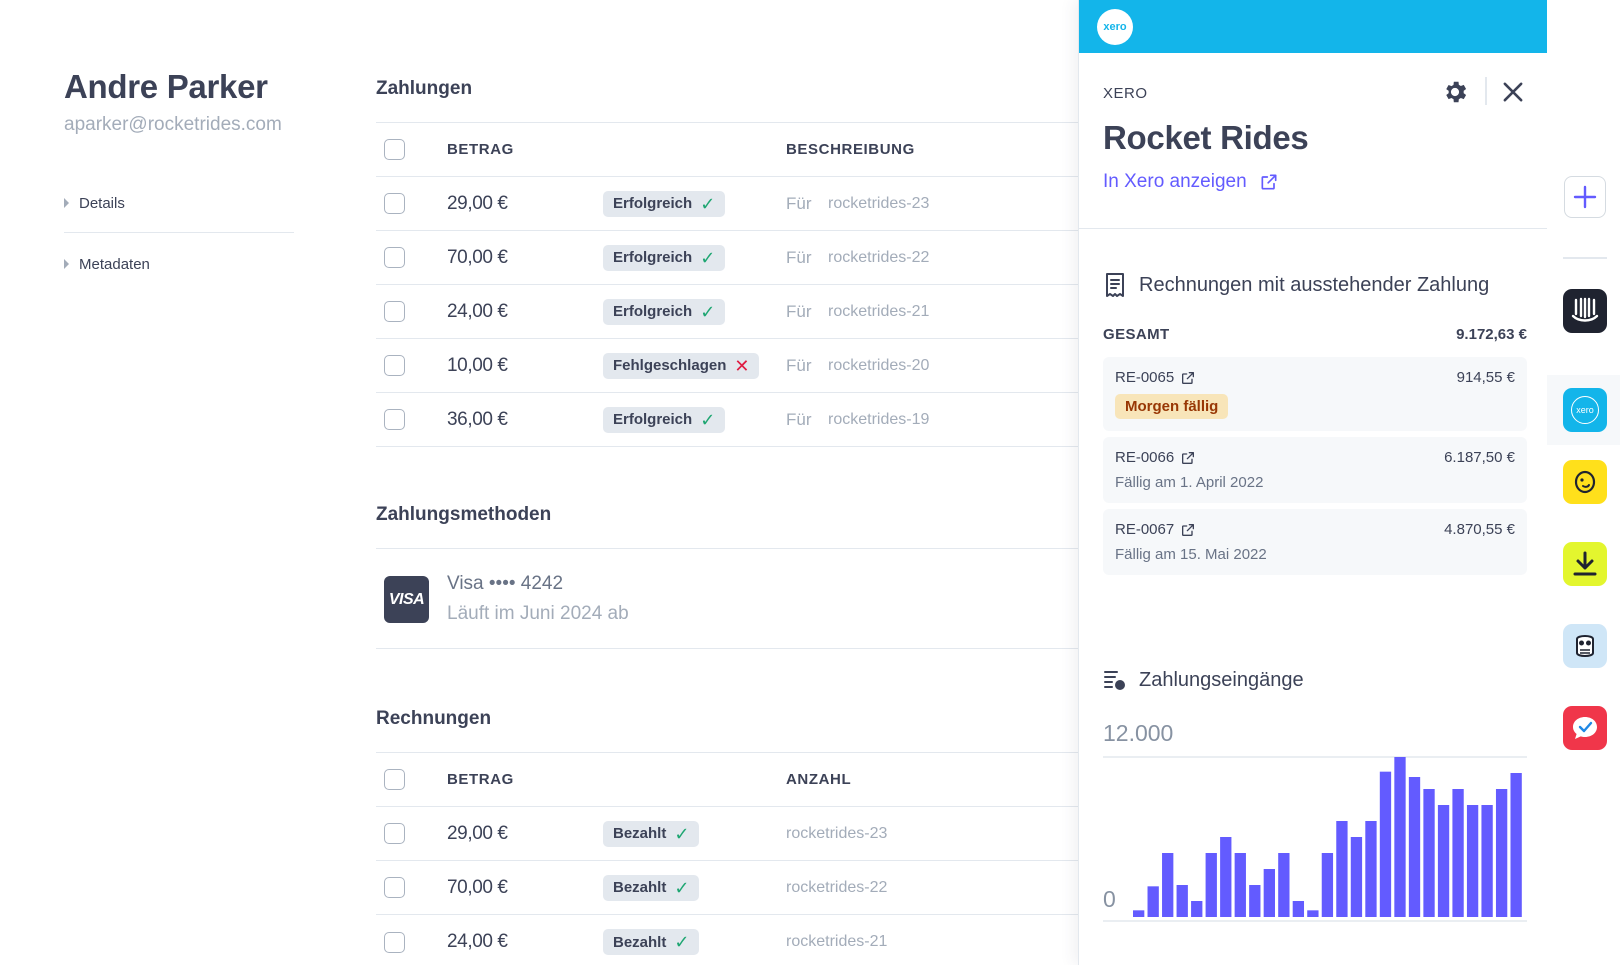 The image size is (1620, 965). I want to click on check-bubble-glyph, so click(1585, 728).